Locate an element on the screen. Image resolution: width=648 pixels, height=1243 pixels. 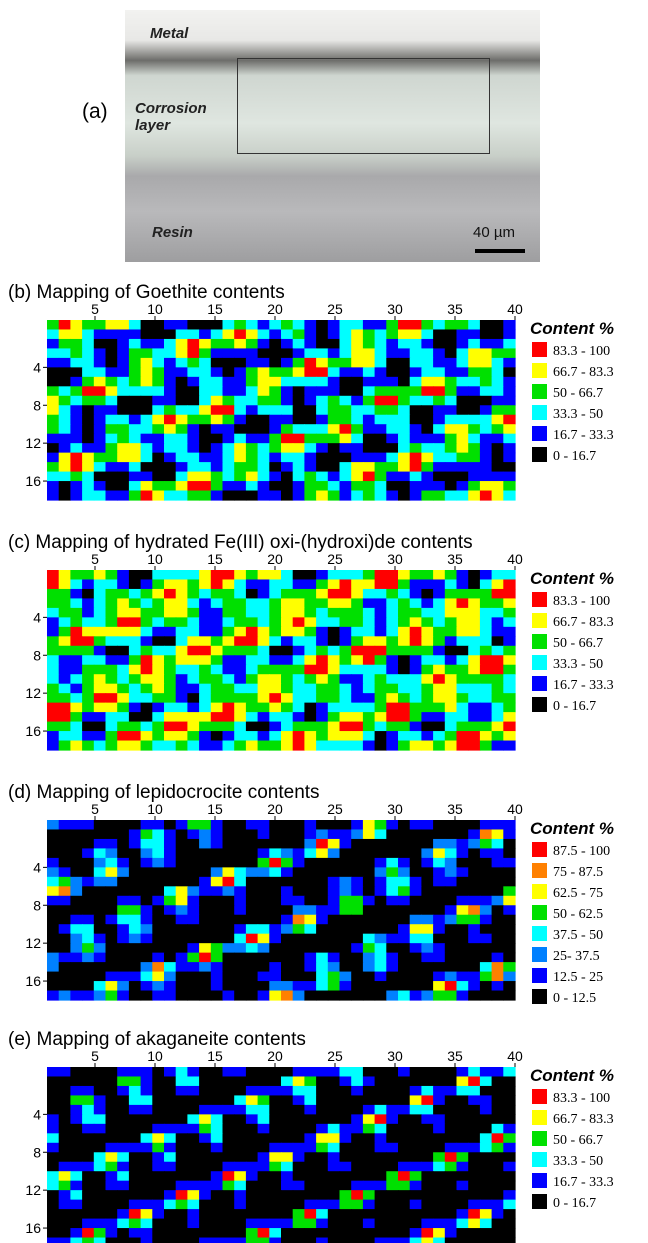
y-tick-label: 16 is located at coordinates (33, 731).